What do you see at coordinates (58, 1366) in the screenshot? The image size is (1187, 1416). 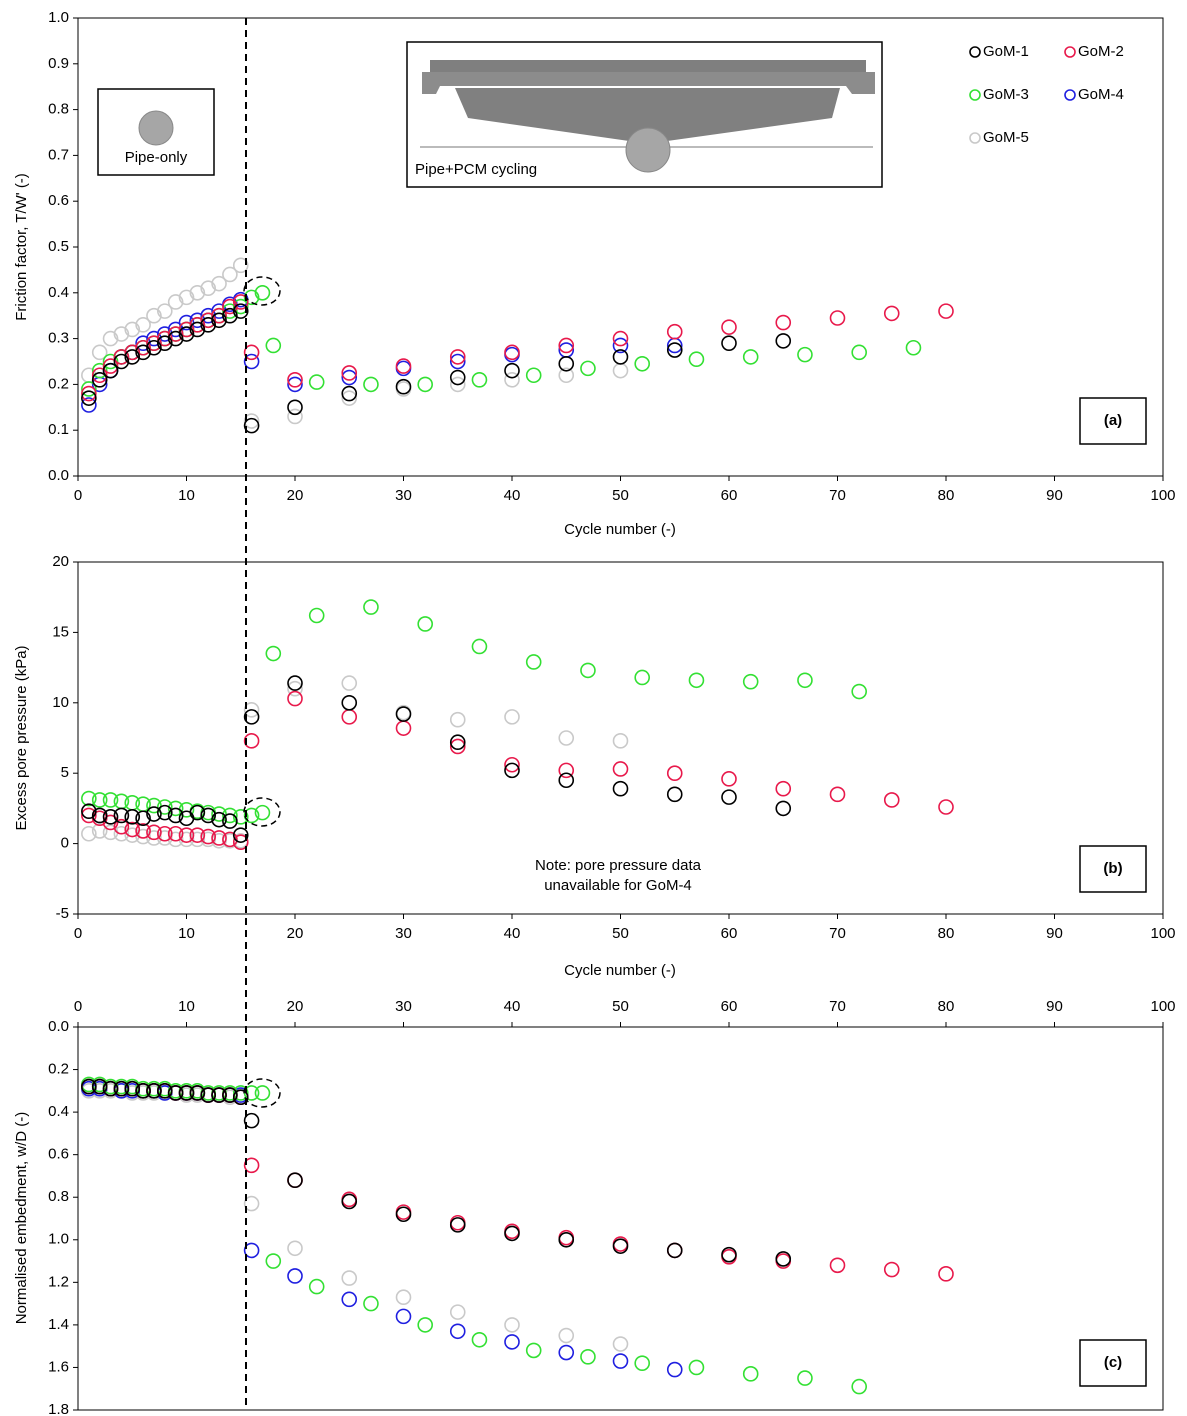 I see `y-tick-label: 1.6` at bounding box center [58, 1366].